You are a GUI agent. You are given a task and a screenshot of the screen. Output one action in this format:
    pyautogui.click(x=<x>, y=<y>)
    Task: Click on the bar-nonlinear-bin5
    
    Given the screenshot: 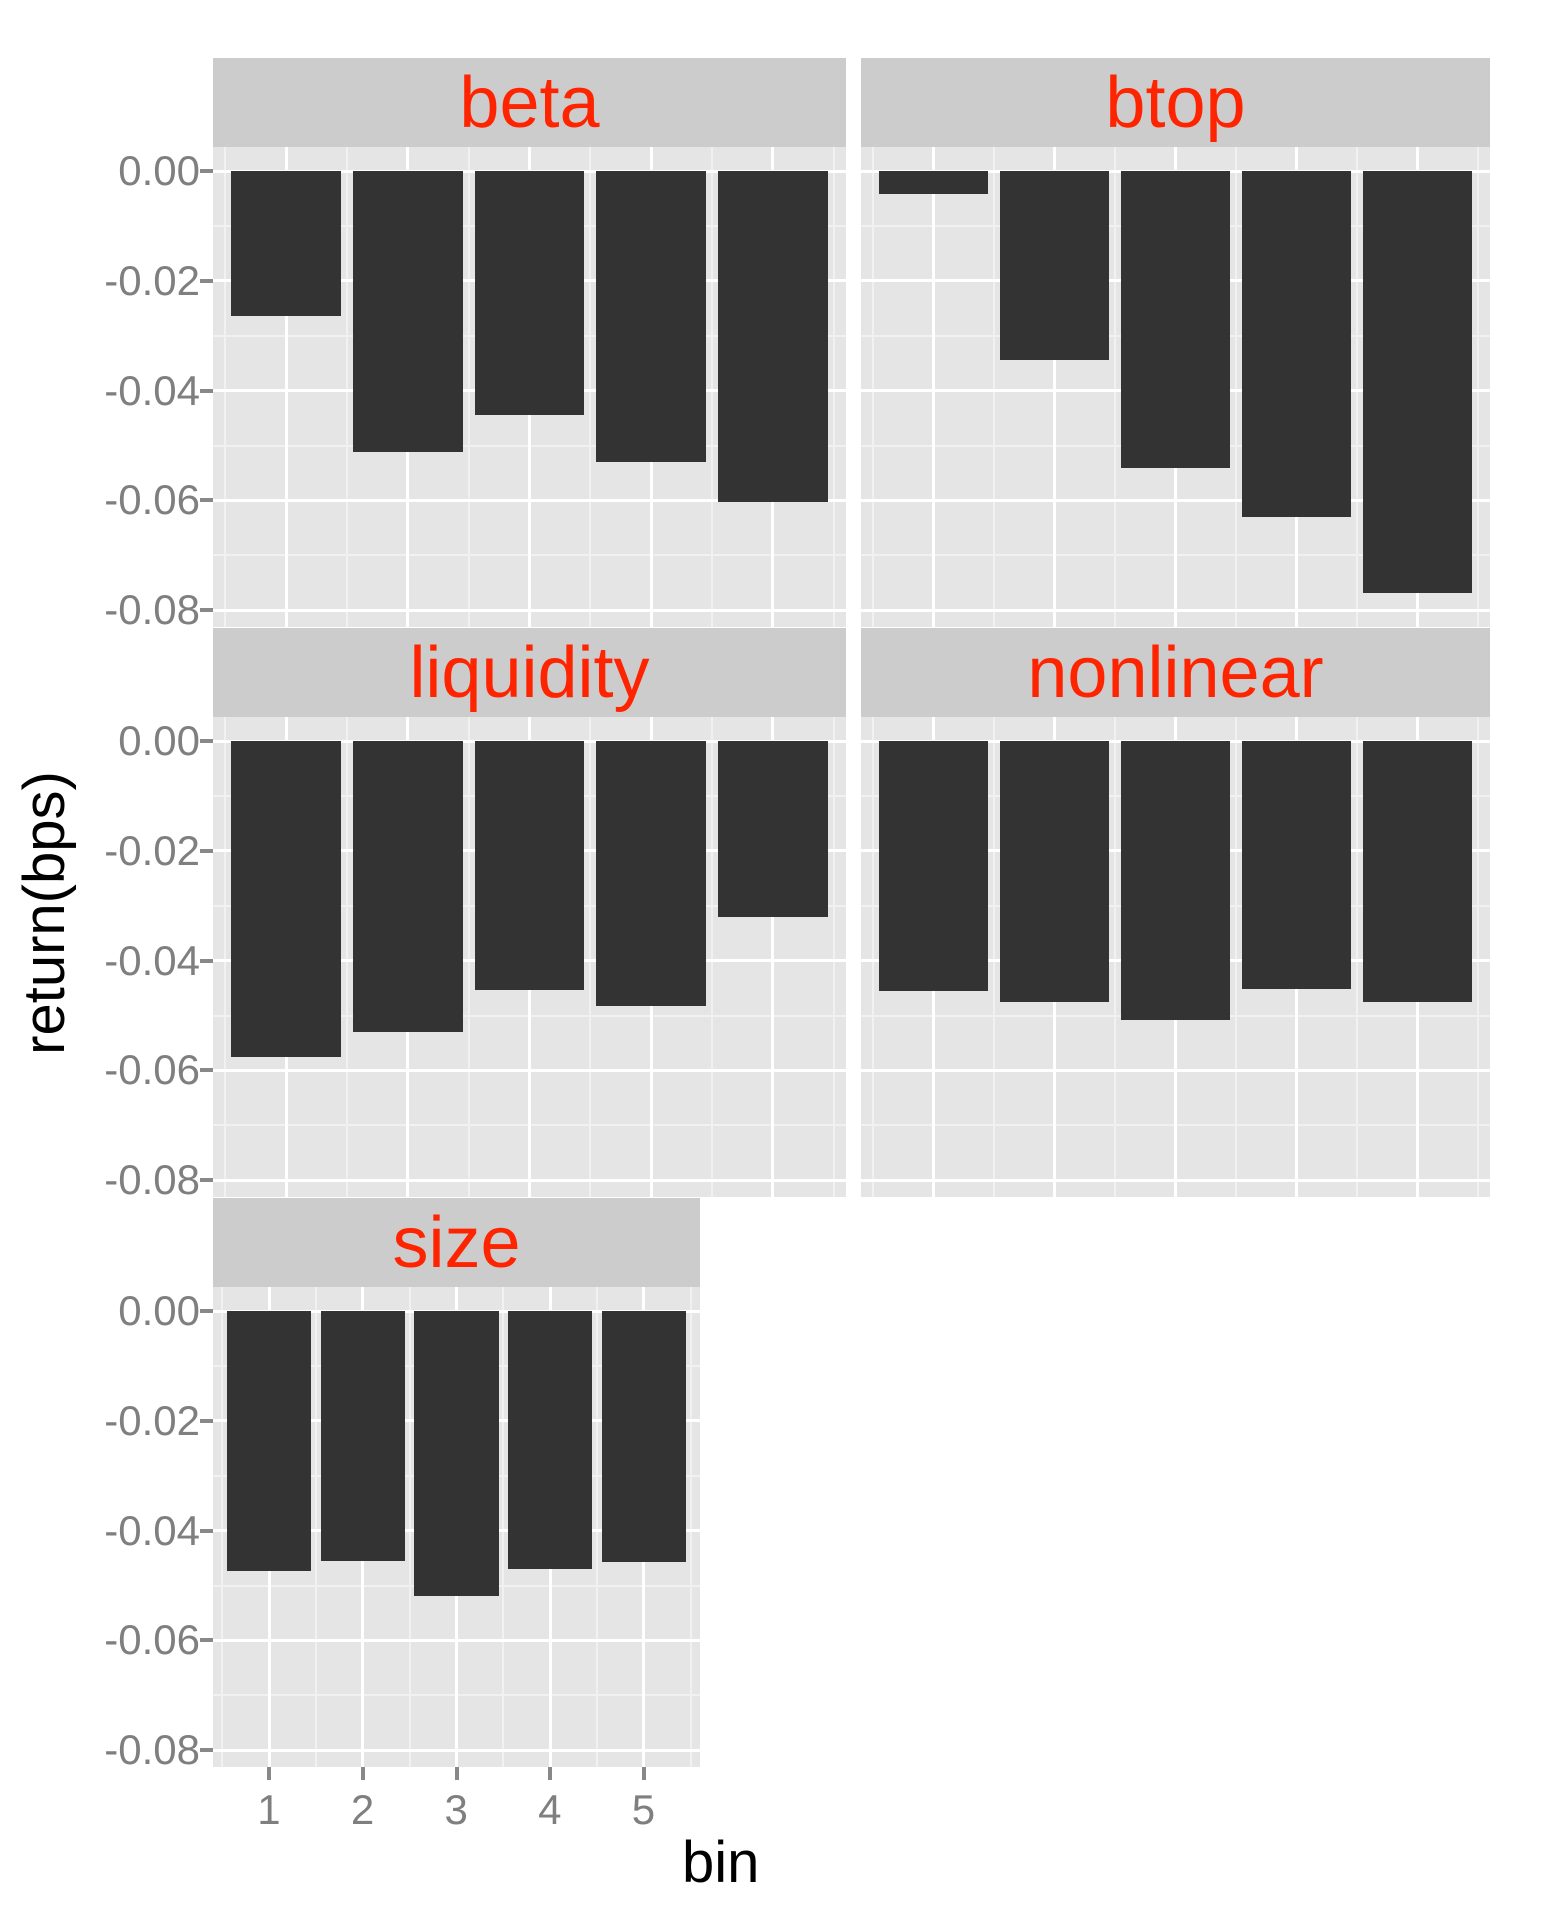 What is the action you would take?
    pyautogui.click(x=1417, y=871)
    